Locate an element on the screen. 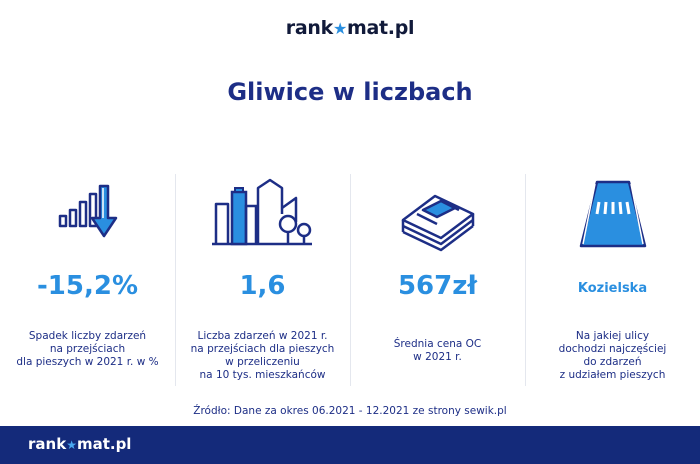 This screenshot has height=464, width=700. footer-logo: rank★mat.pl is located at coordinates (79, 444).